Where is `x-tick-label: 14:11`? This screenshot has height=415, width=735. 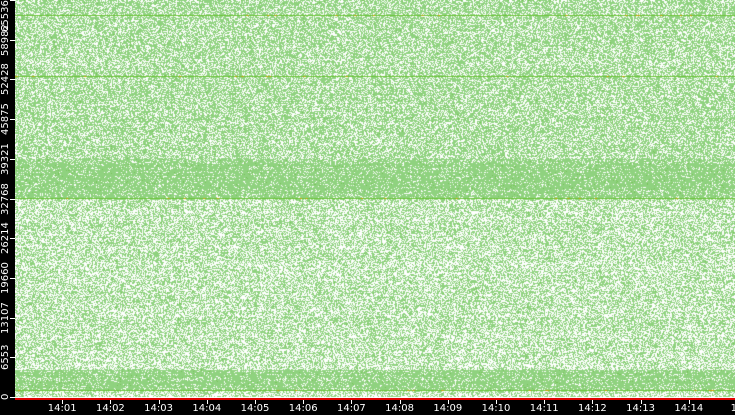
x-tick-label: 14:11 is located at coordinates (544, 408).